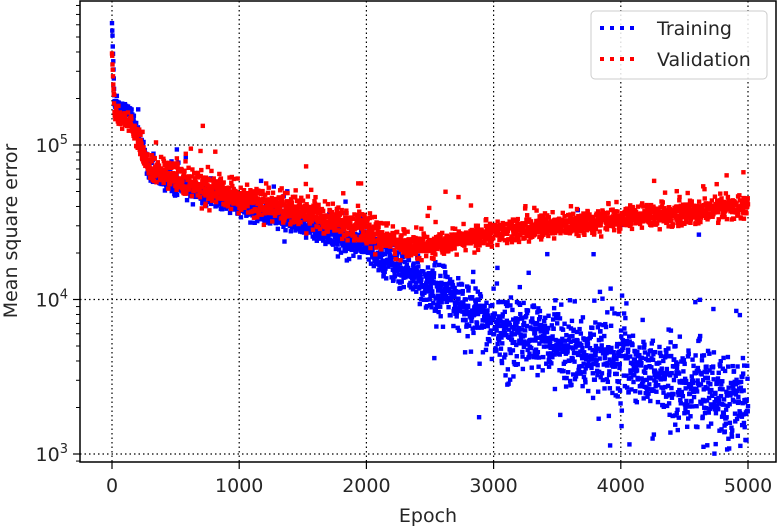 This screenshot has width=779, height=527. Describe the element at coordinates (58, 235) in the screenshot. I see `y-axis-ticks: 10³ 10⁴ 10⁵` at that location.